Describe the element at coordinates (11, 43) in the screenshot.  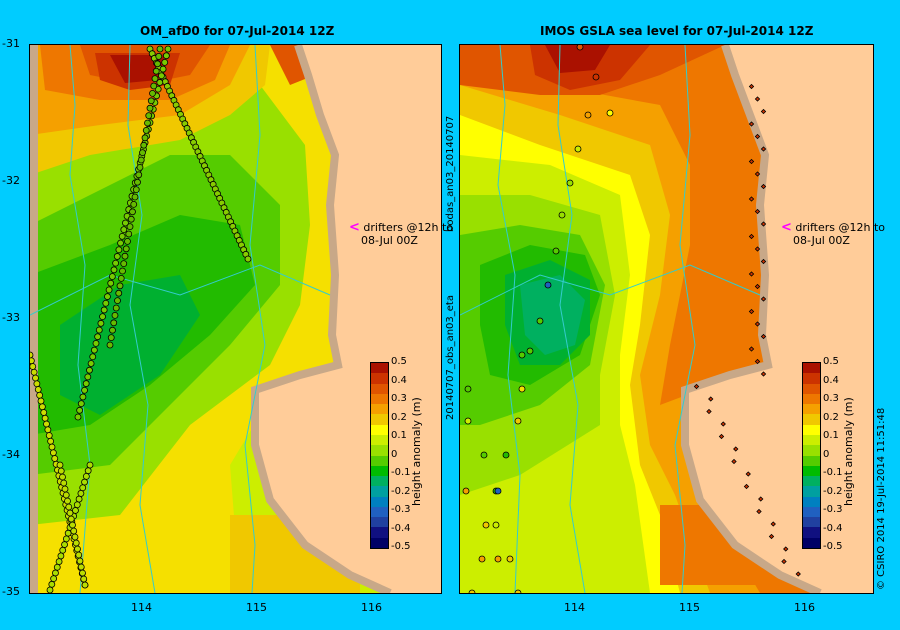
I see `ytick: -31` at that location.